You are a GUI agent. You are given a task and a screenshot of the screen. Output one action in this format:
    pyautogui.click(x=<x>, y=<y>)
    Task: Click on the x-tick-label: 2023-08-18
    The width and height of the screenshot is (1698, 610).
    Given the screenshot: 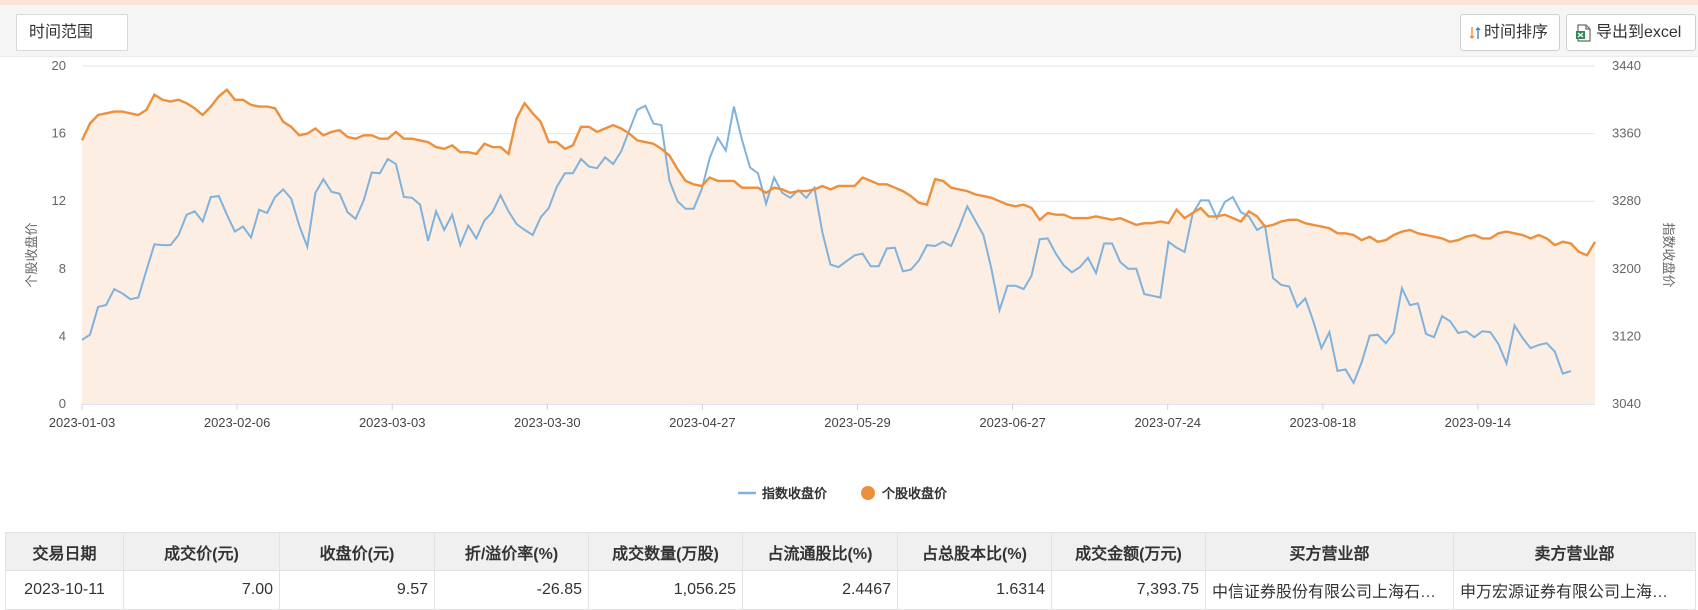 What is the action you would take?
    pyautogui.click(x=1323, y=422)
    